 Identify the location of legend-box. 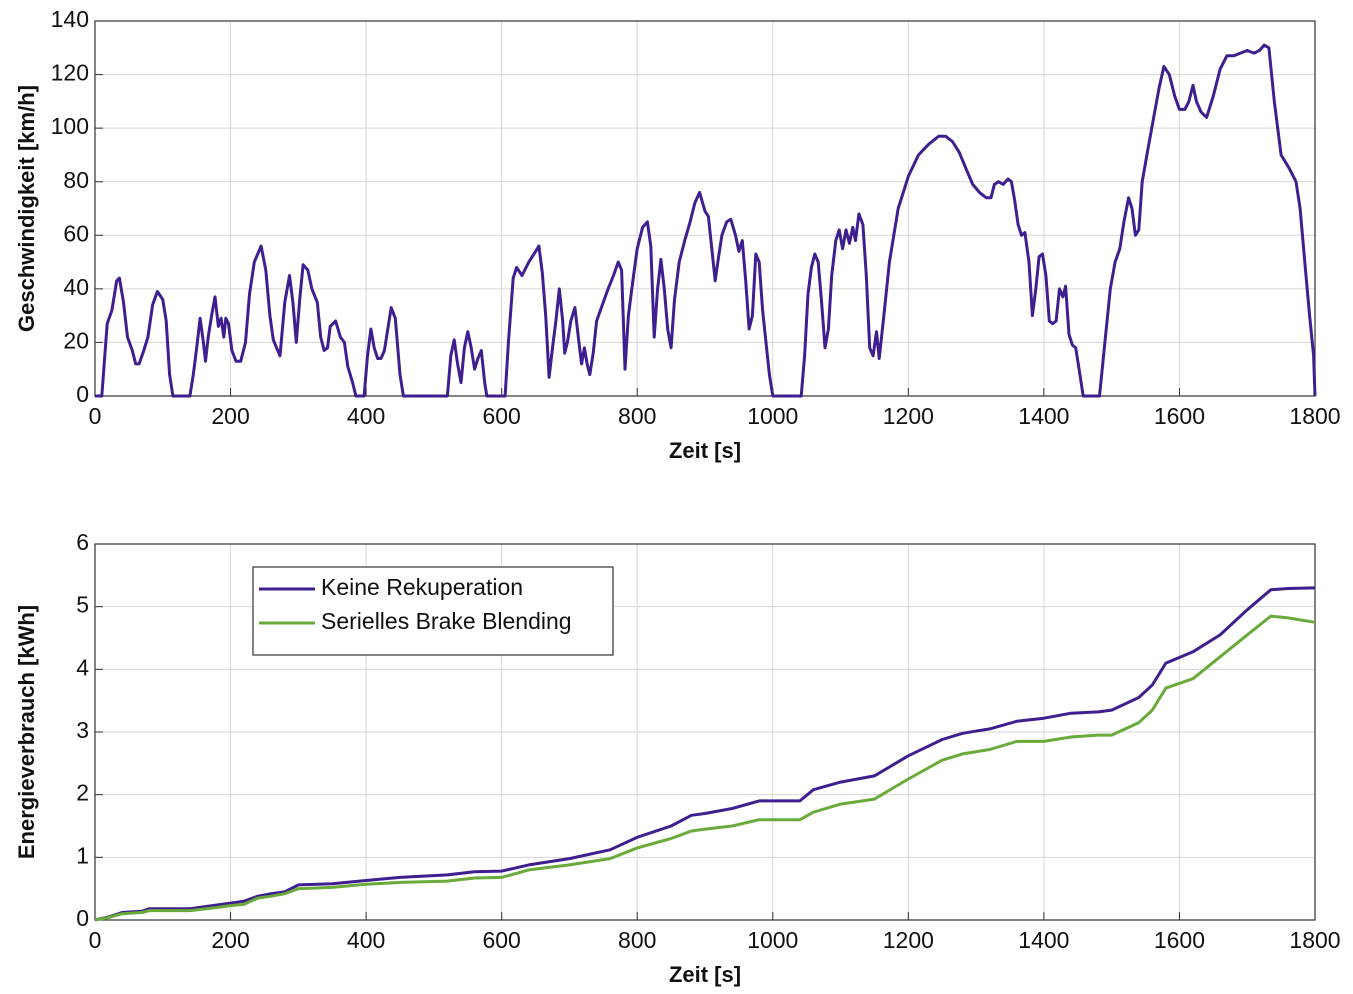
(433, 611).